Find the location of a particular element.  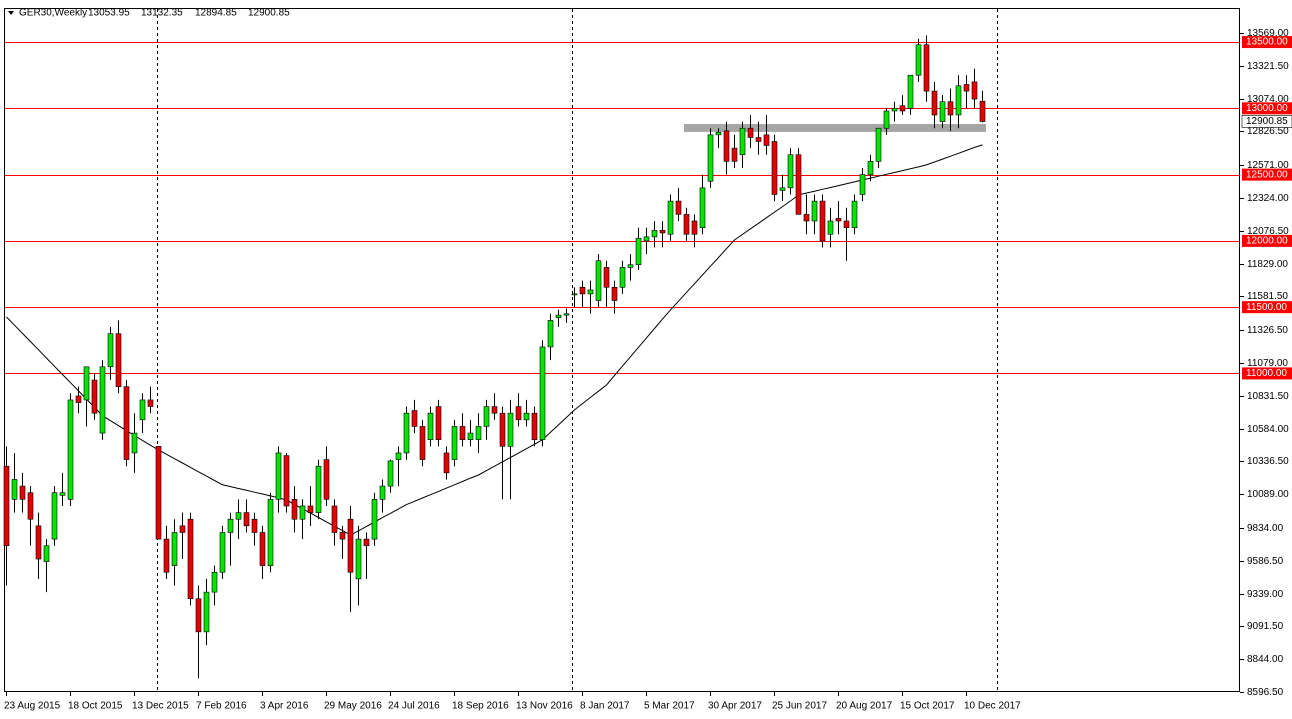

price-label: 12900.85 is located at coordinates (1267, 121).